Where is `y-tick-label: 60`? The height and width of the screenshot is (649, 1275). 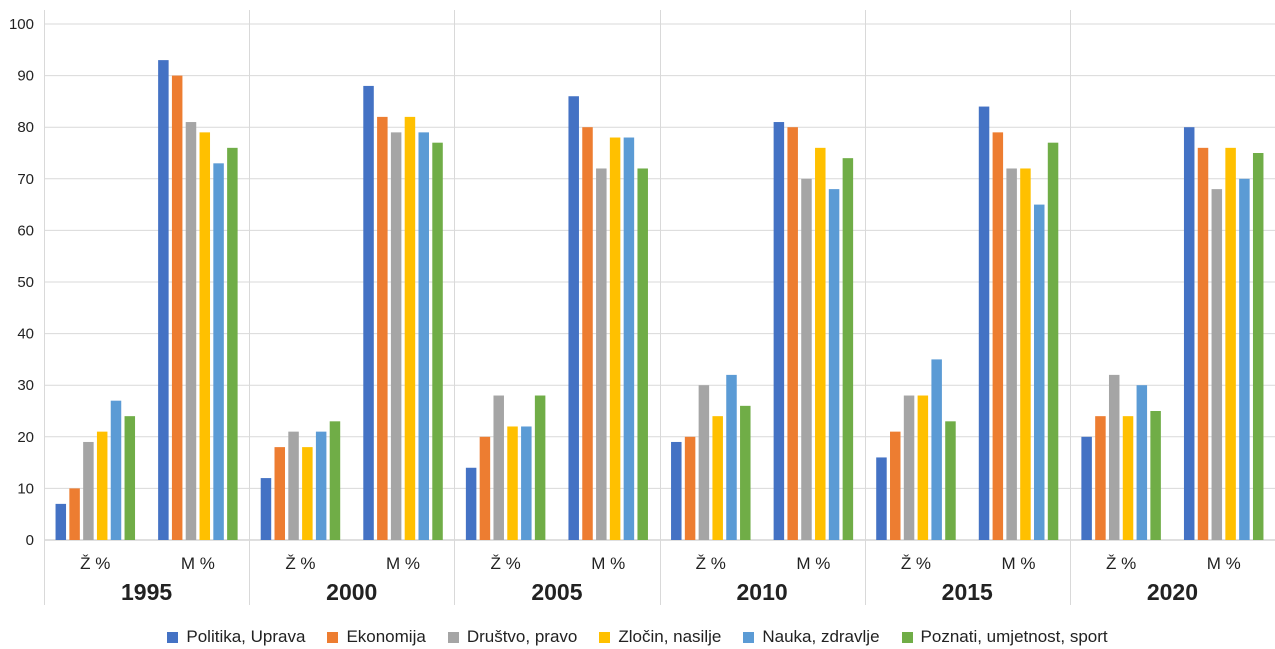
y-tick-label: 60 is located at coordinates (25, 230).